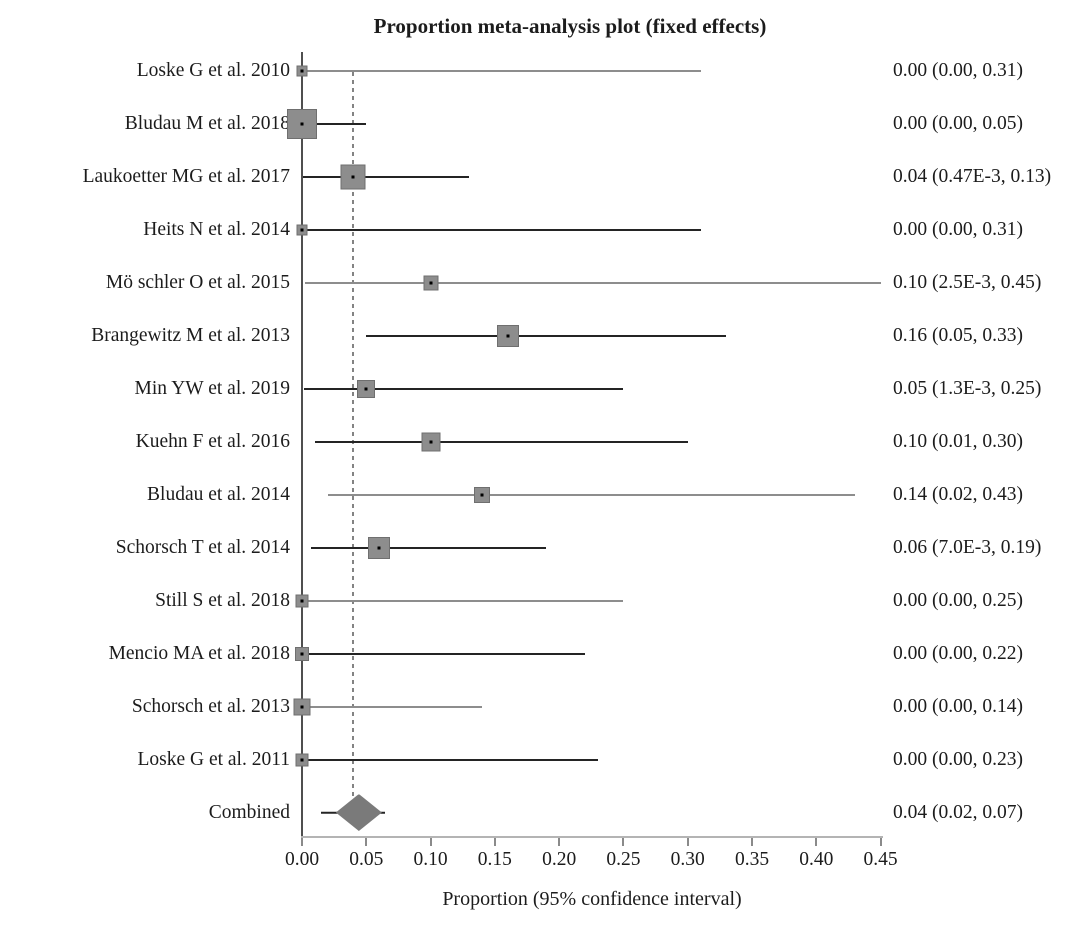  Describe the element at coordinates (207, 123) in the screenshot. I see `study-label: Bludau M et al. 2018` at that location.